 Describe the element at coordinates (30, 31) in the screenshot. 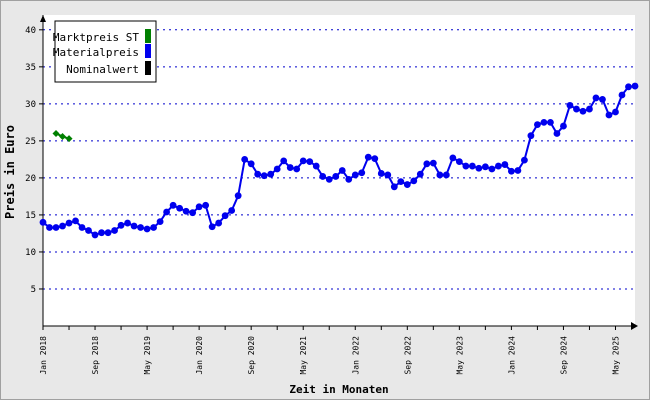

I see `y-tick-label: 40` at that location.